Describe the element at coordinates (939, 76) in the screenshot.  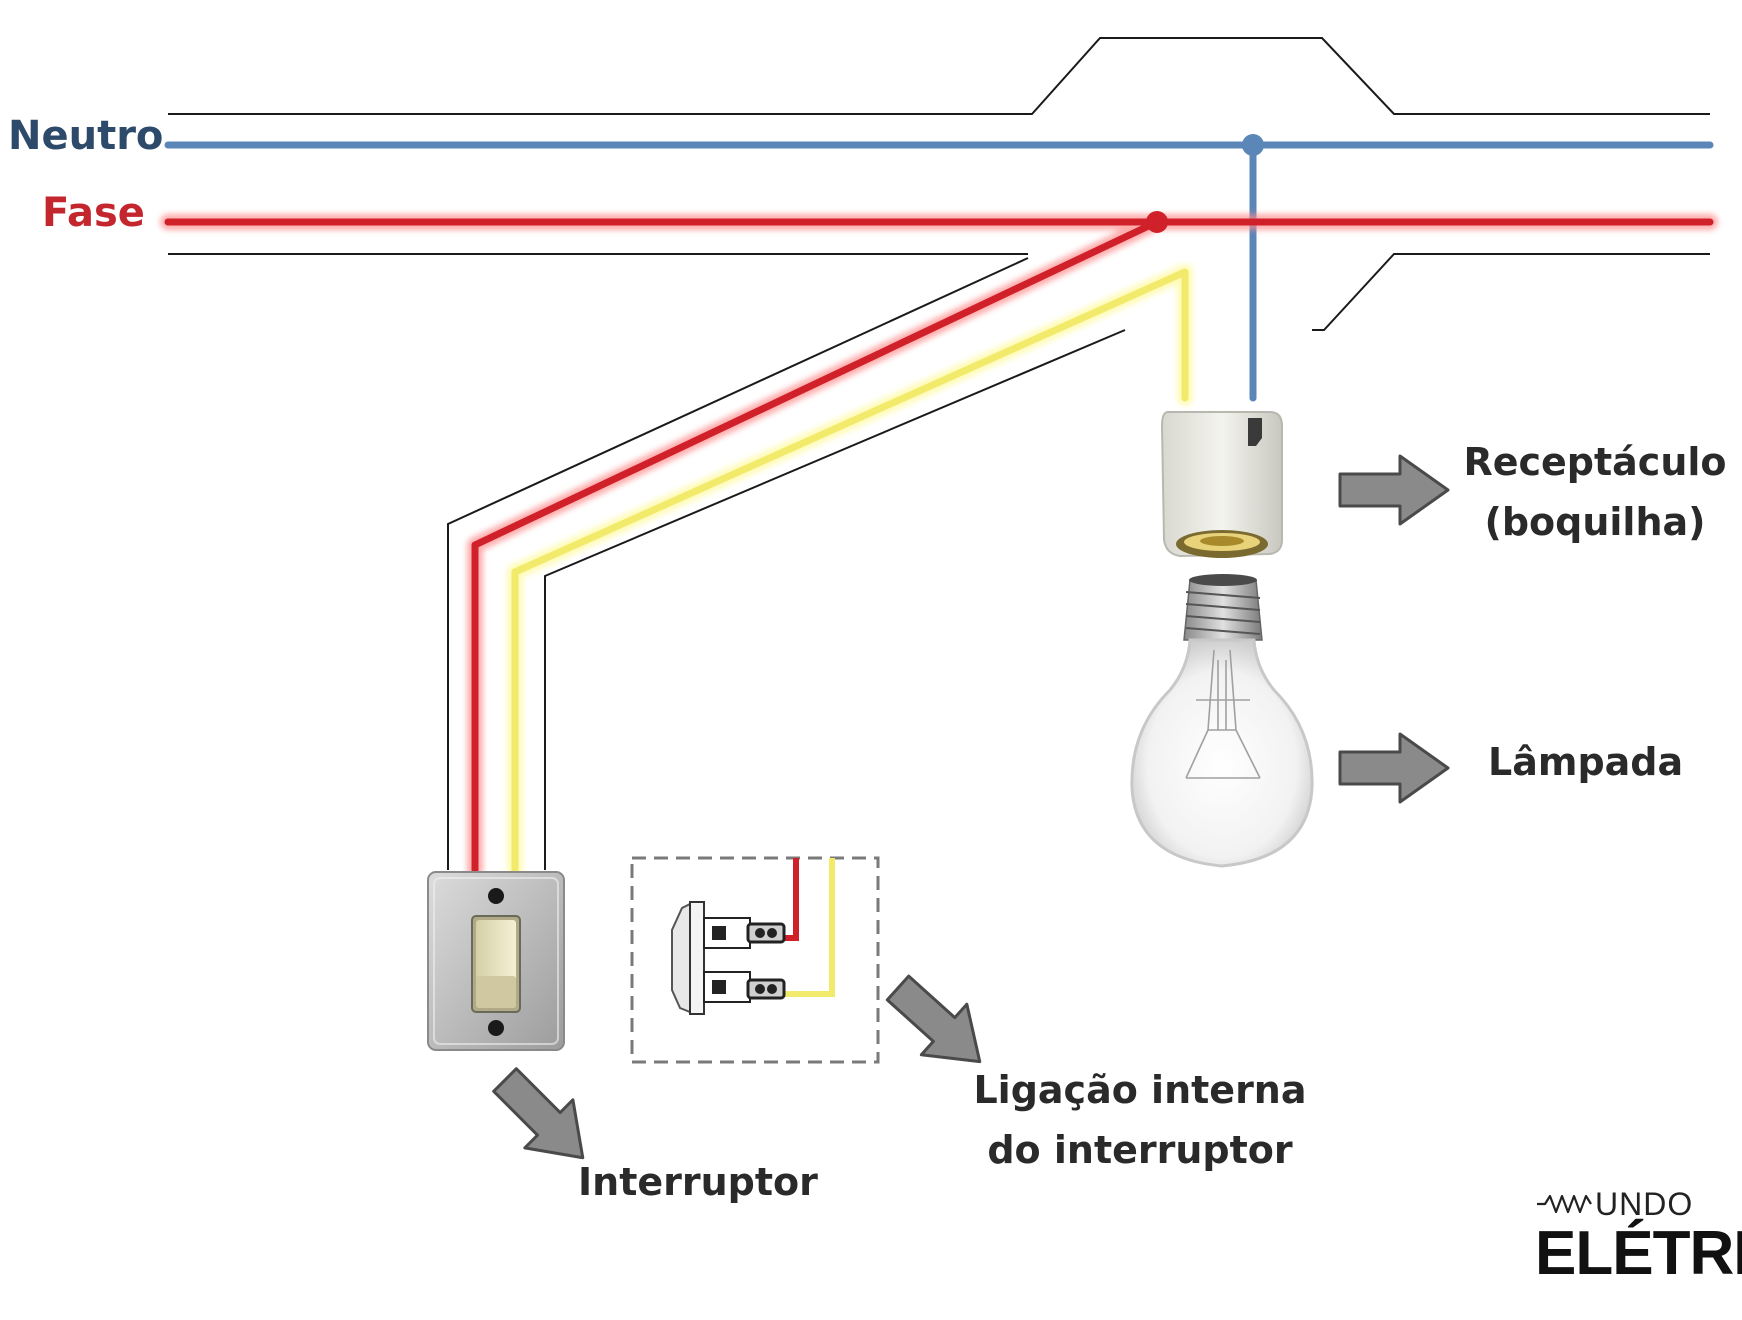
I see `conduit-top-line` at that location.